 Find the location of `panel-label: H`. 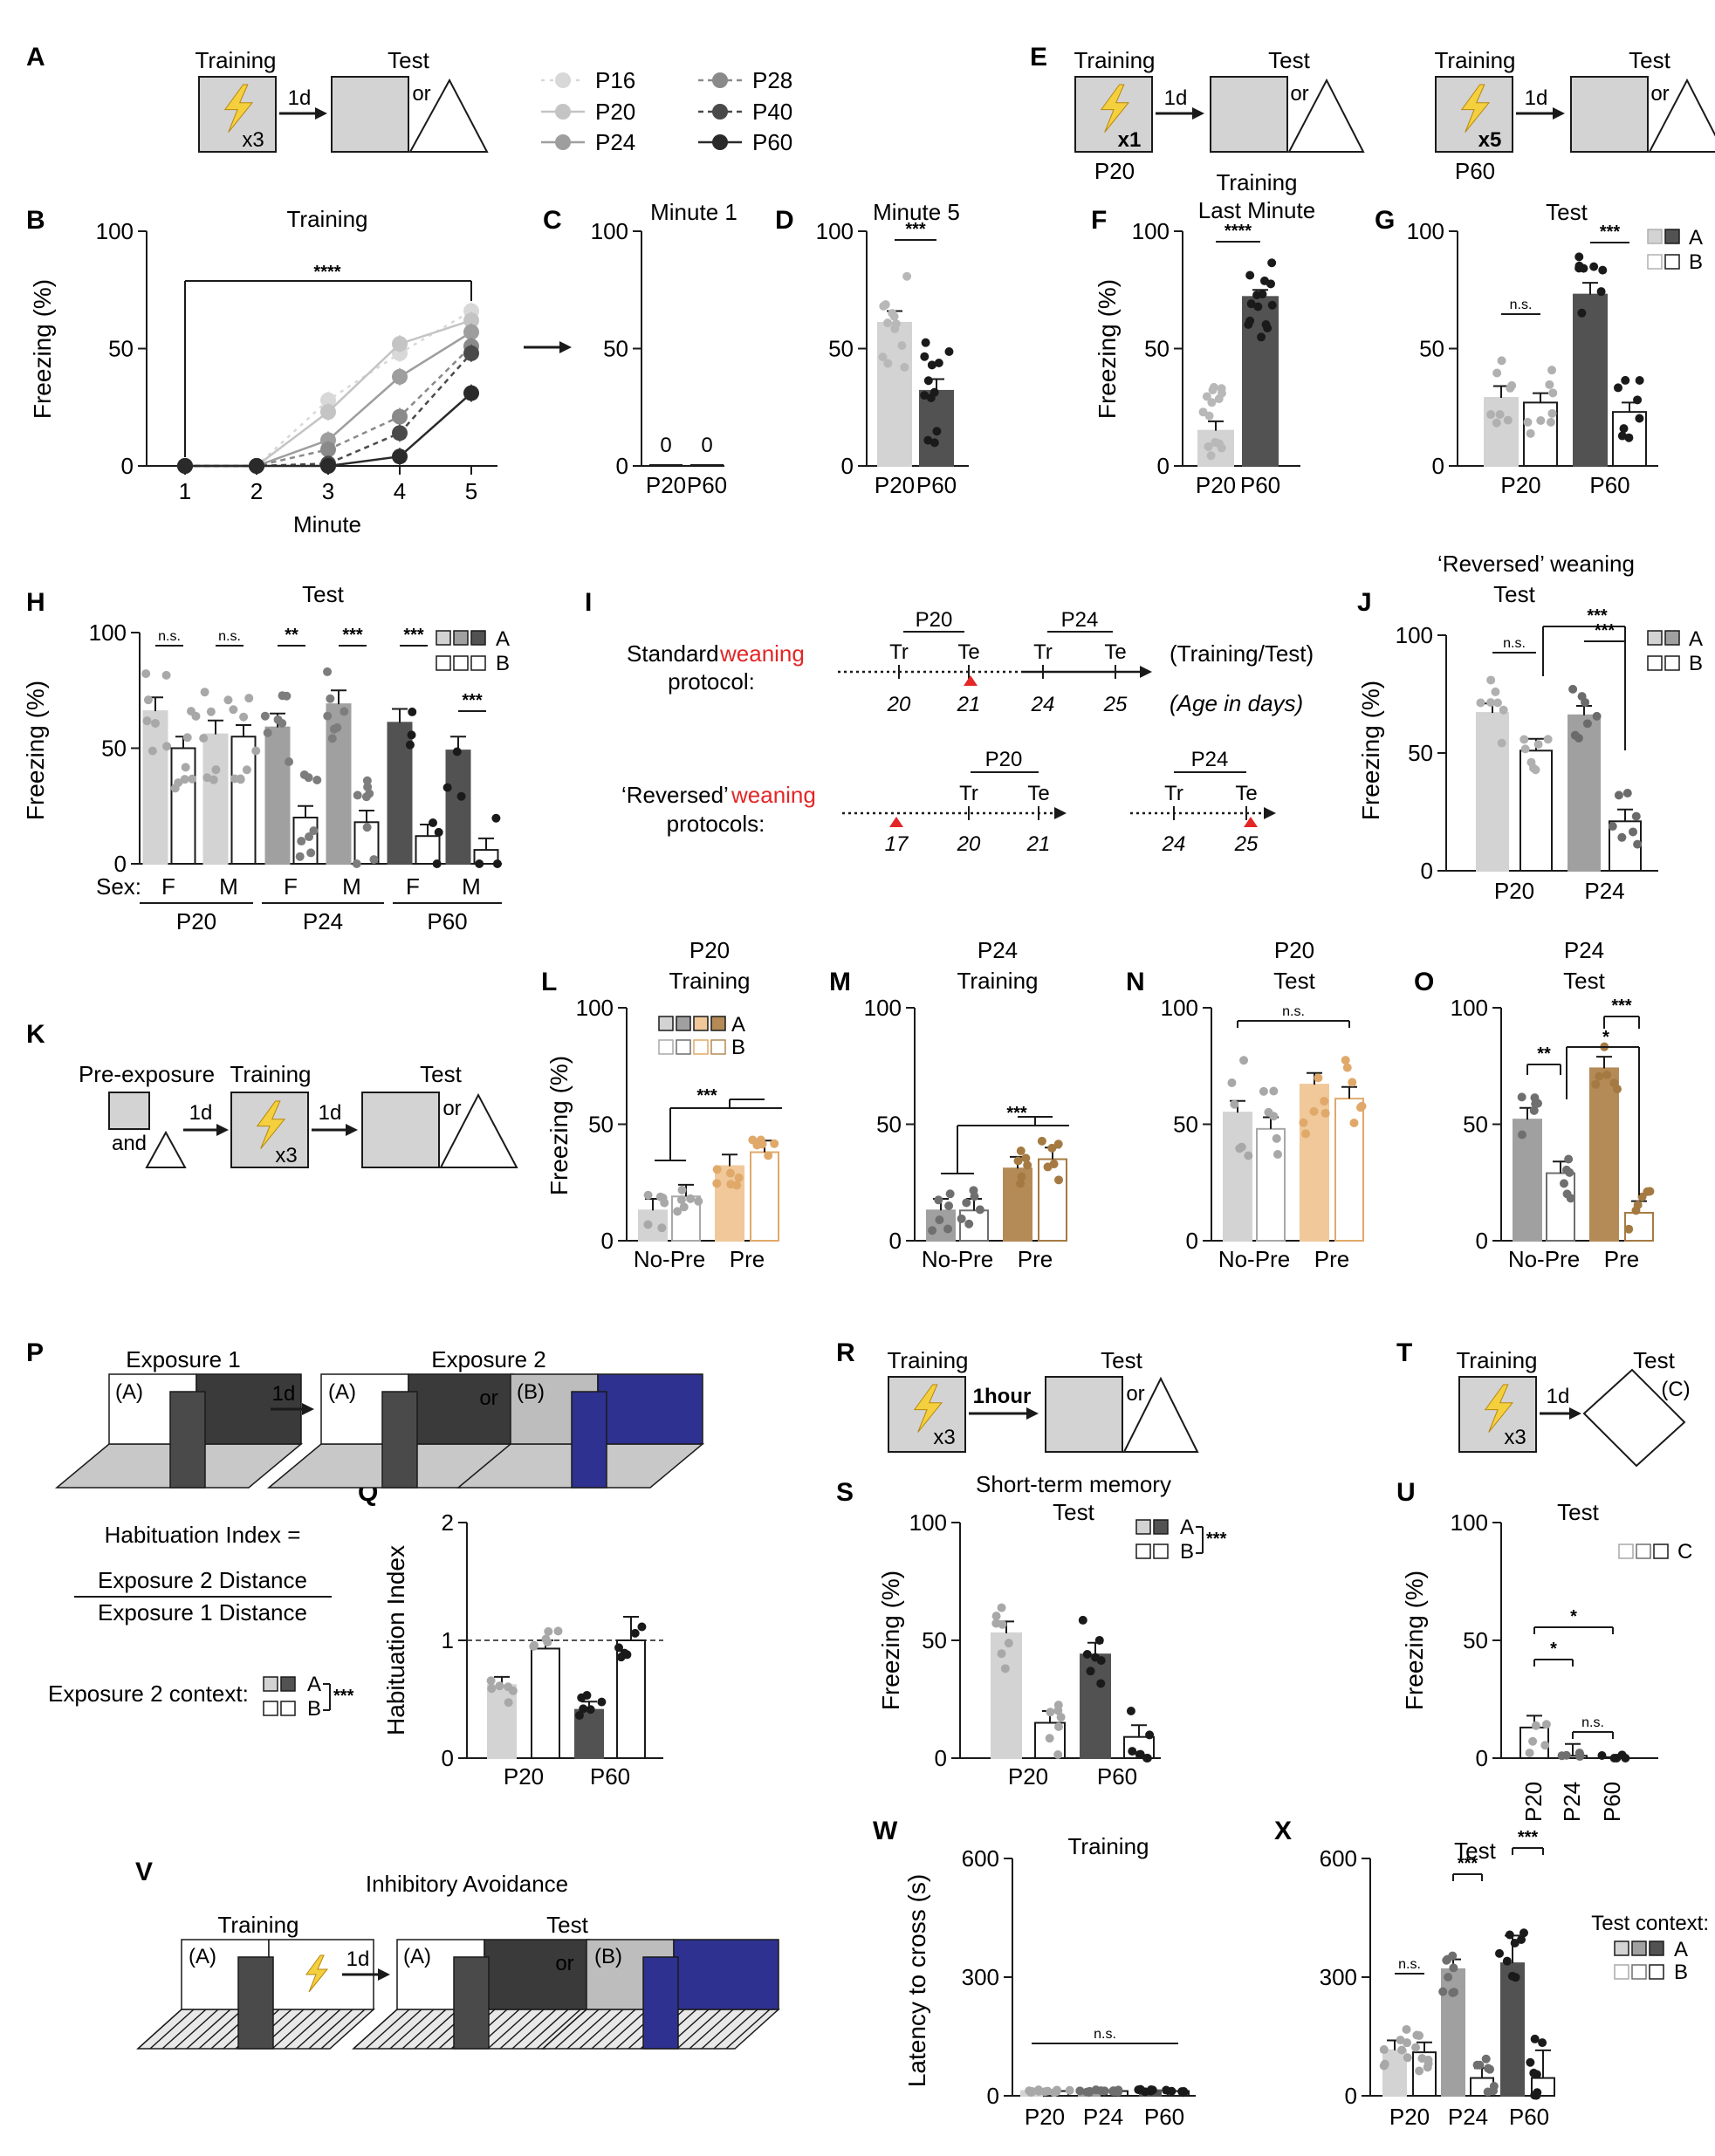

panel-label: H is located at coordinates (35, 602).